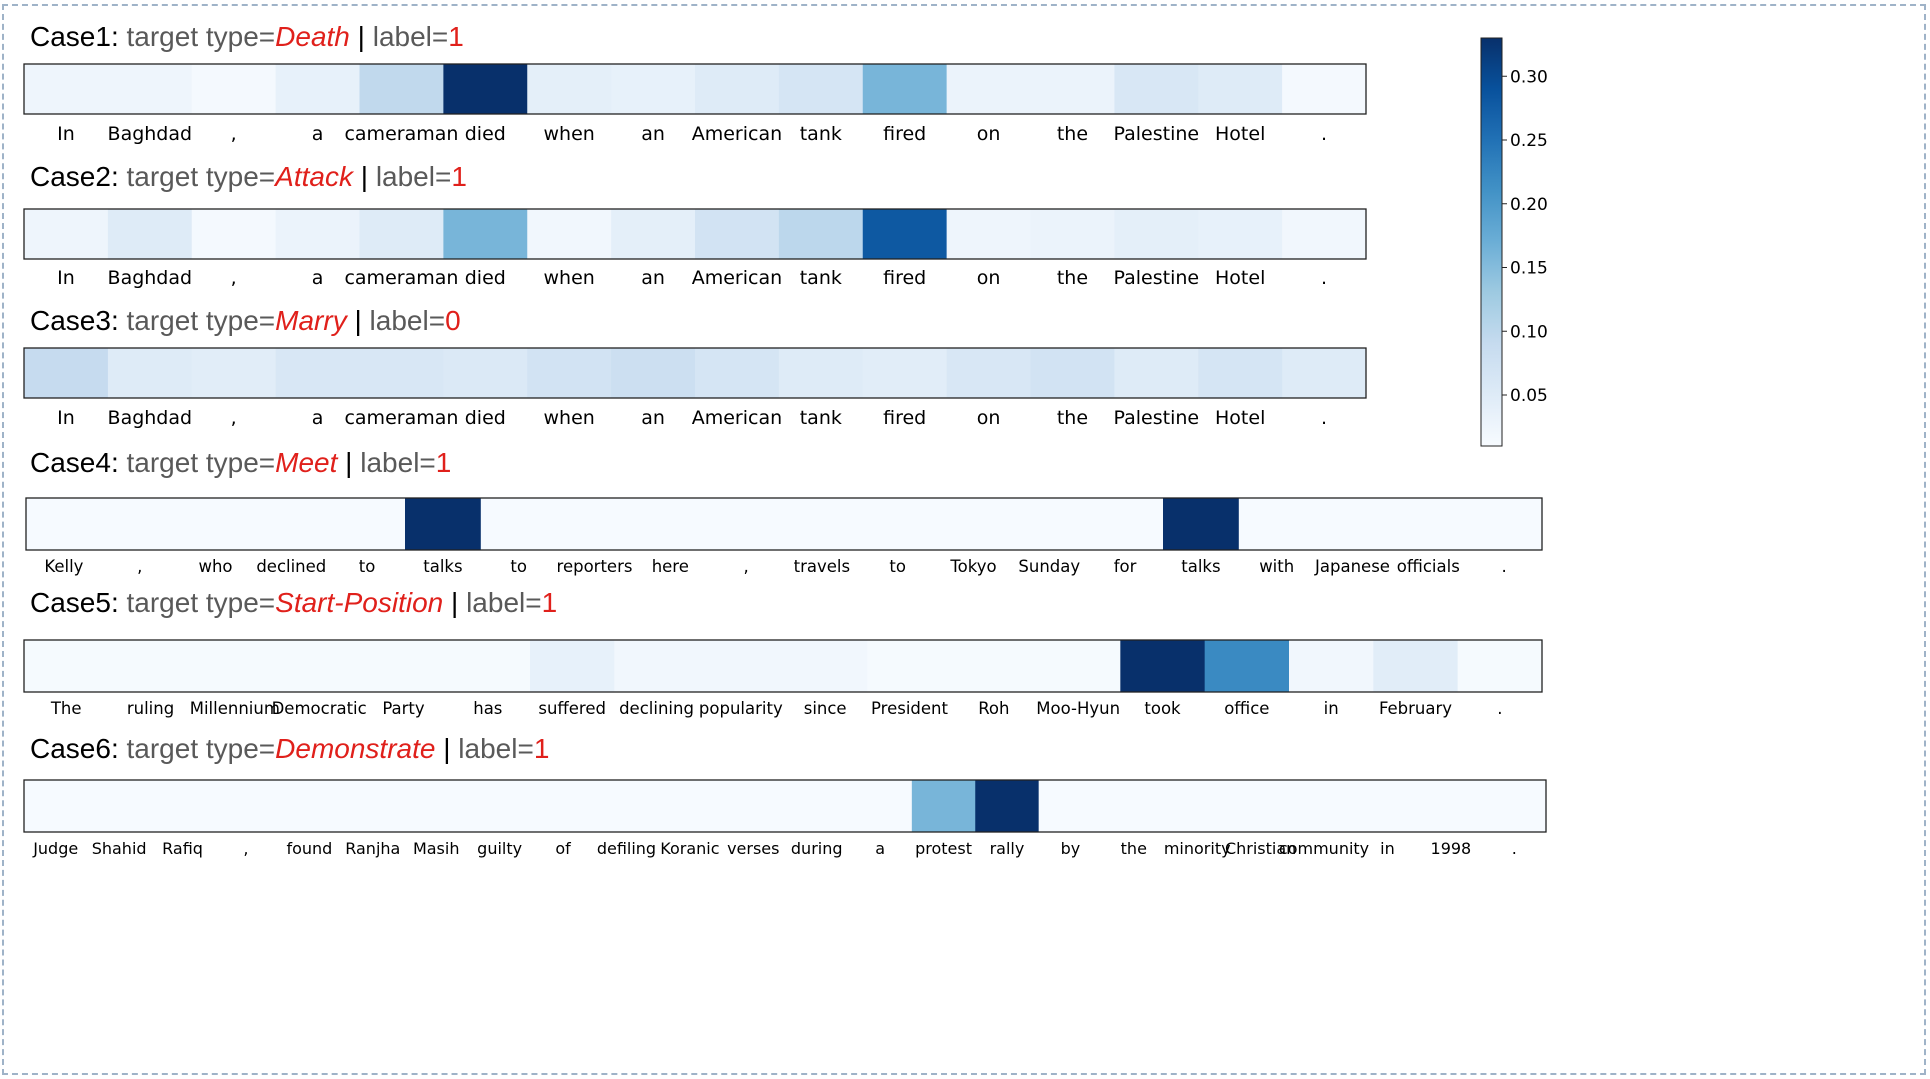 Image resolution: width=1930 pixels, height=1079 pixels. Describe the element at coordinates (66, 373) in the screenshot. I see `heatmap-cell-In` at that location.